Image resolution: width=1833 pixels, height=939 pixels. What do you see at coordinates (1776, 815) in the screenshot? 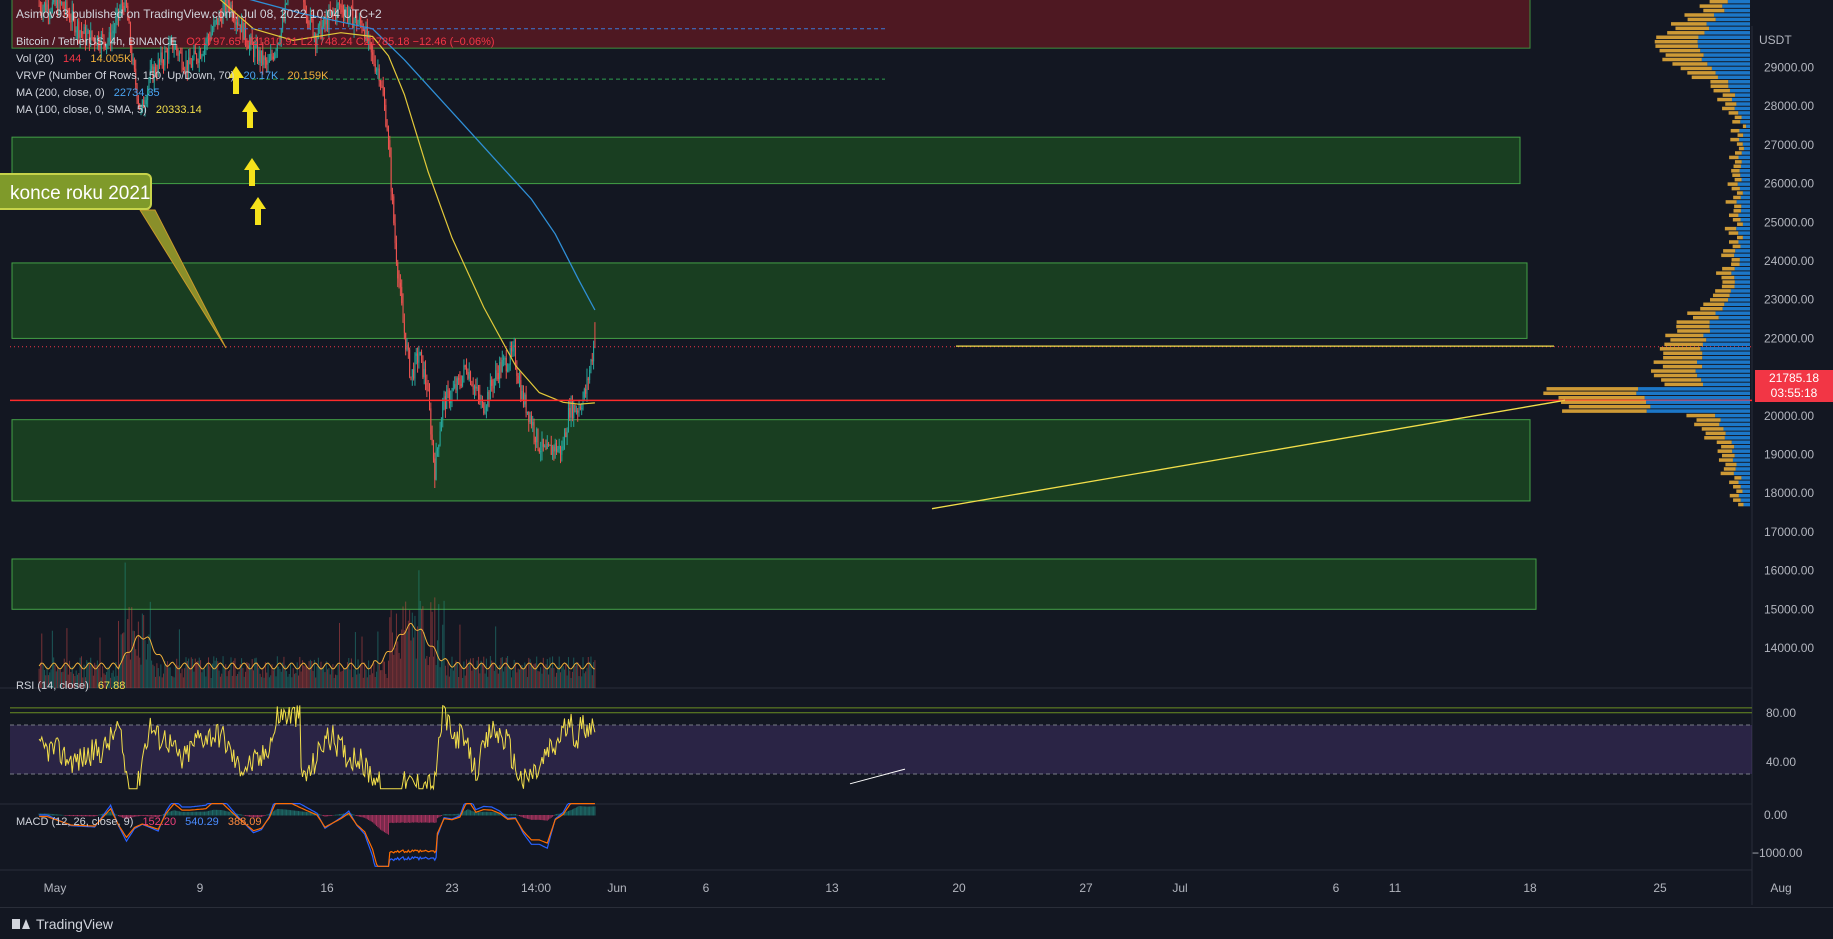
I see `macd-tick-label: 0.00` at bounding box center [1776, 815].